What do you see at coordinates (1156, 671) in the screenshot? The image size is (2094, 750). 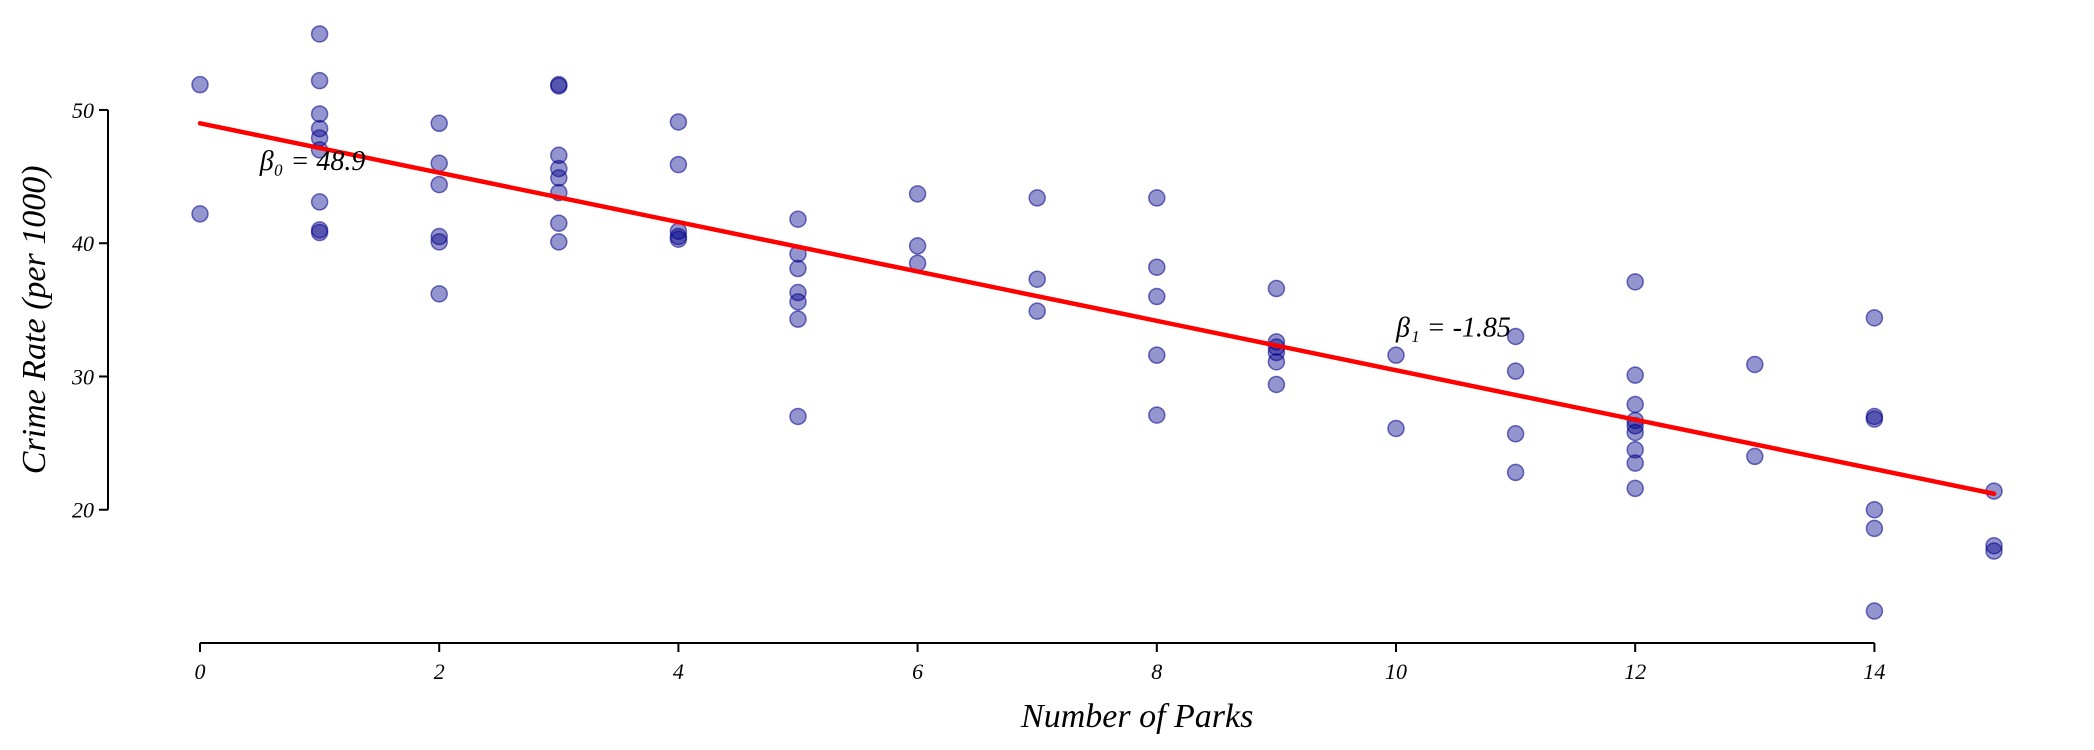 I see `x-tick-label: 8` at bounding box center [1156, 671].